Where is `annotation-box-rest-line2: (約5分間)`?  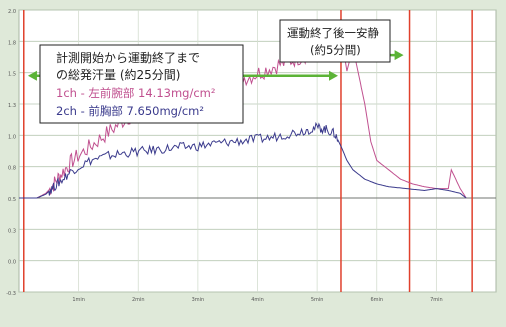 annotation-box-rest-line2: (約5分間) is located at coordinates (335, 50).